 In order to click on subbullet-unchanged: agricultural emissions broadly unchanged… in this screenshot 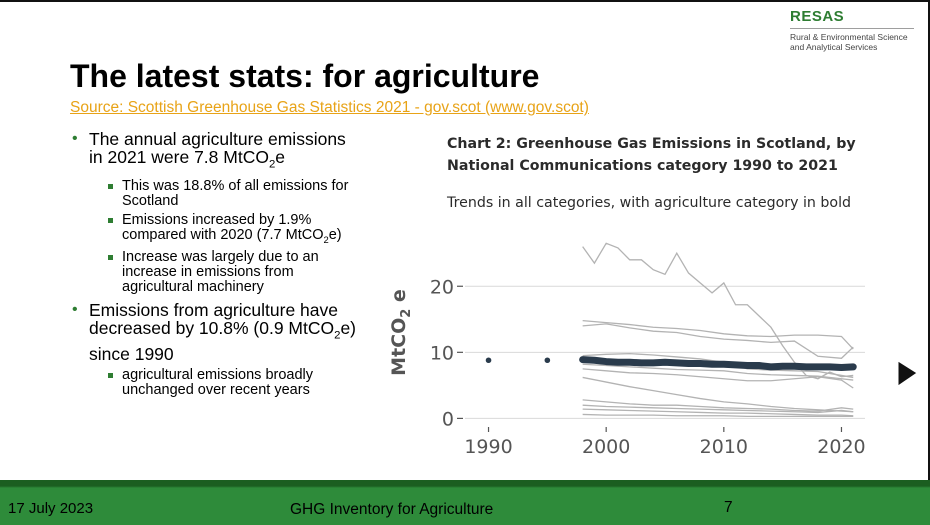, I will do `click(217, 382)`.